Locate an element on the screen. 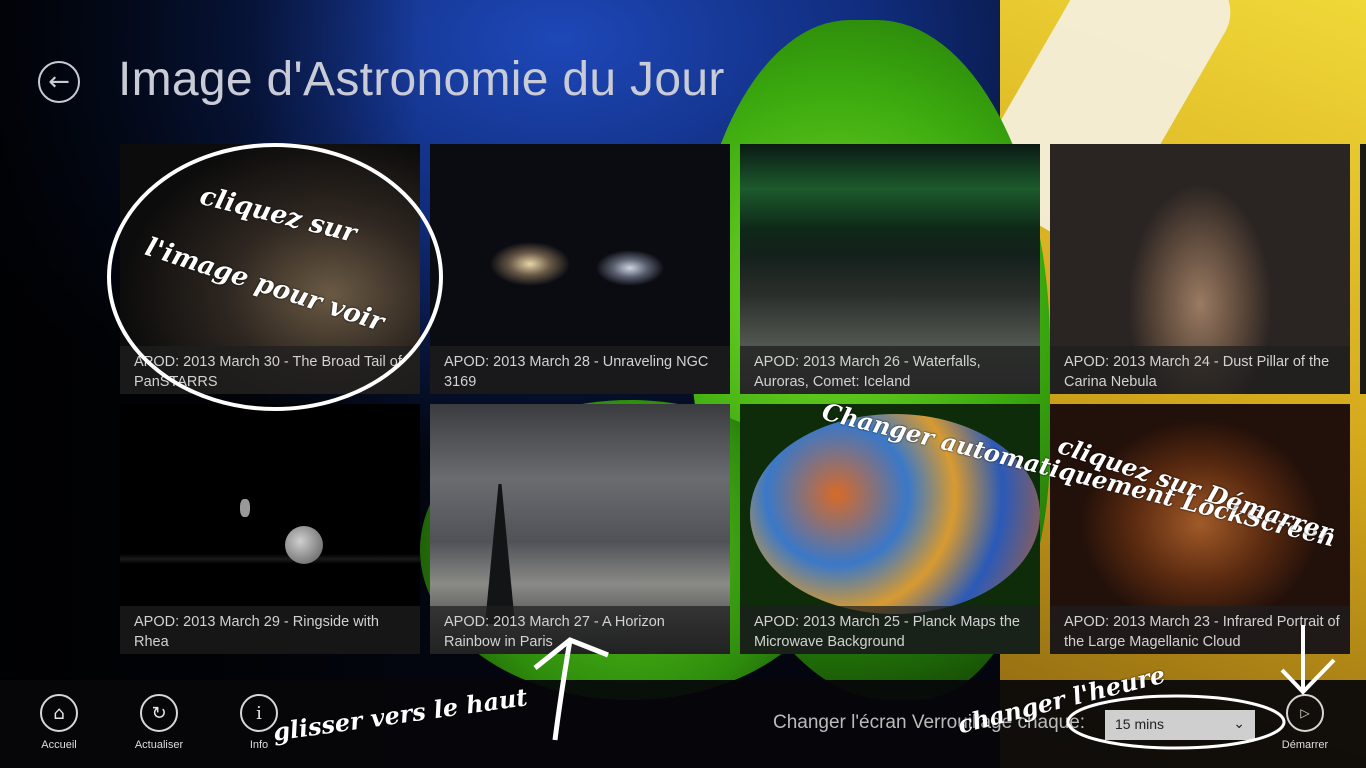  refresh-button: ↻ Actualiser is located at coordinates (159, 722).